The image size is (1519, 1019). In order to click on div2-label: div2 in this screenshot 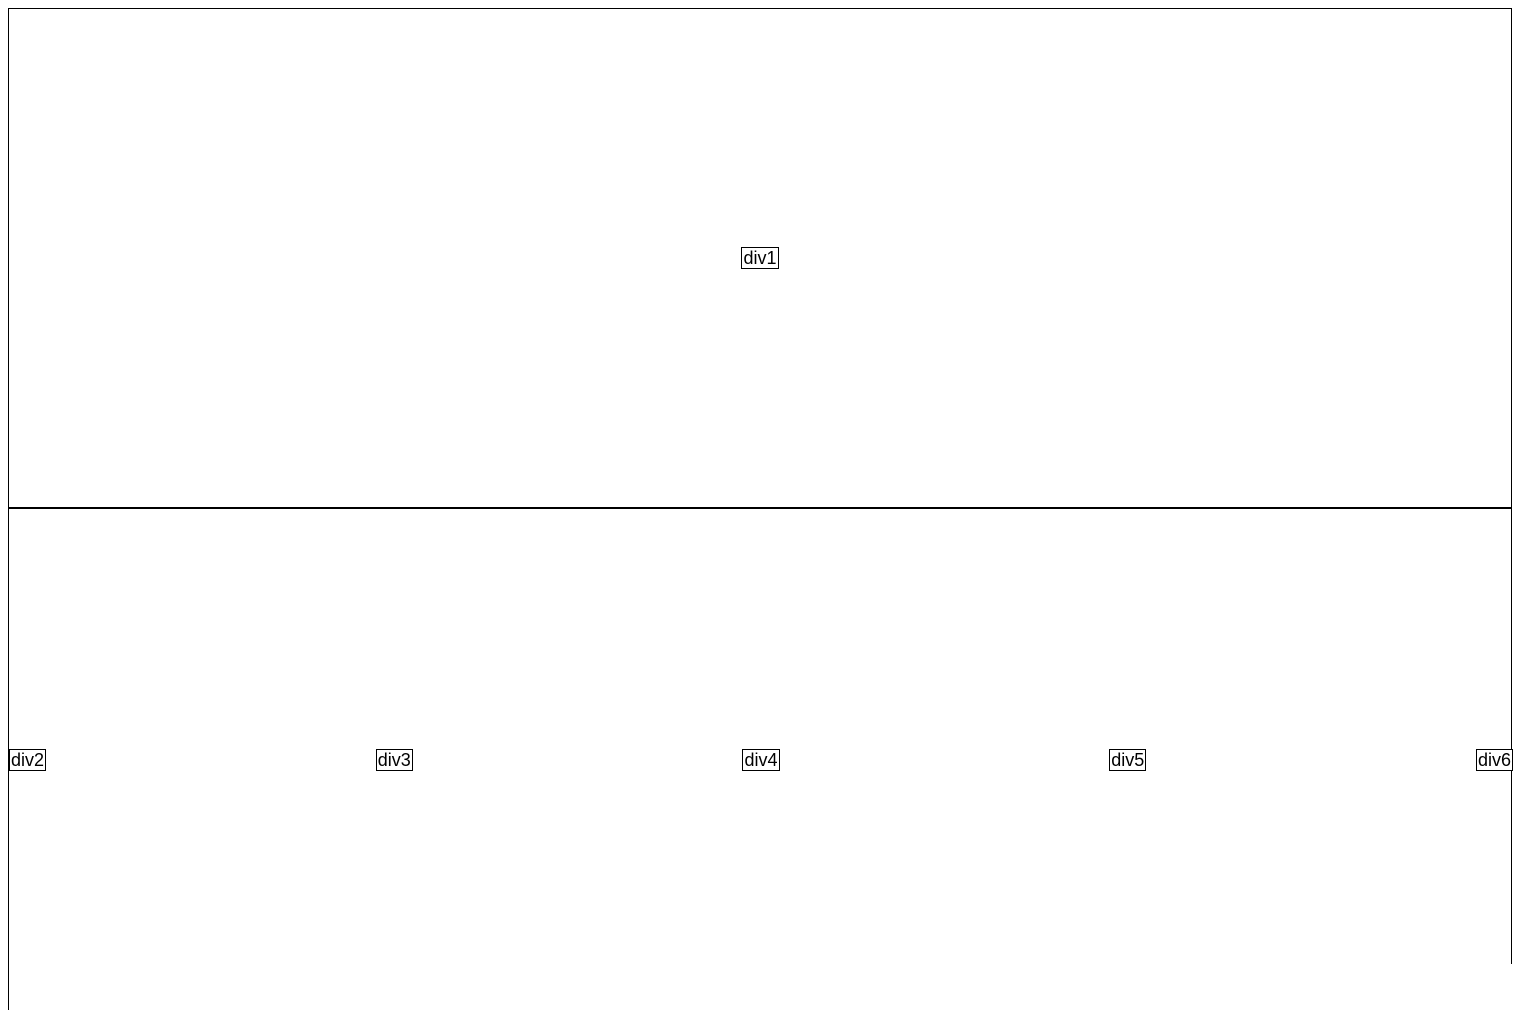, I will do `click(28, 759)`.